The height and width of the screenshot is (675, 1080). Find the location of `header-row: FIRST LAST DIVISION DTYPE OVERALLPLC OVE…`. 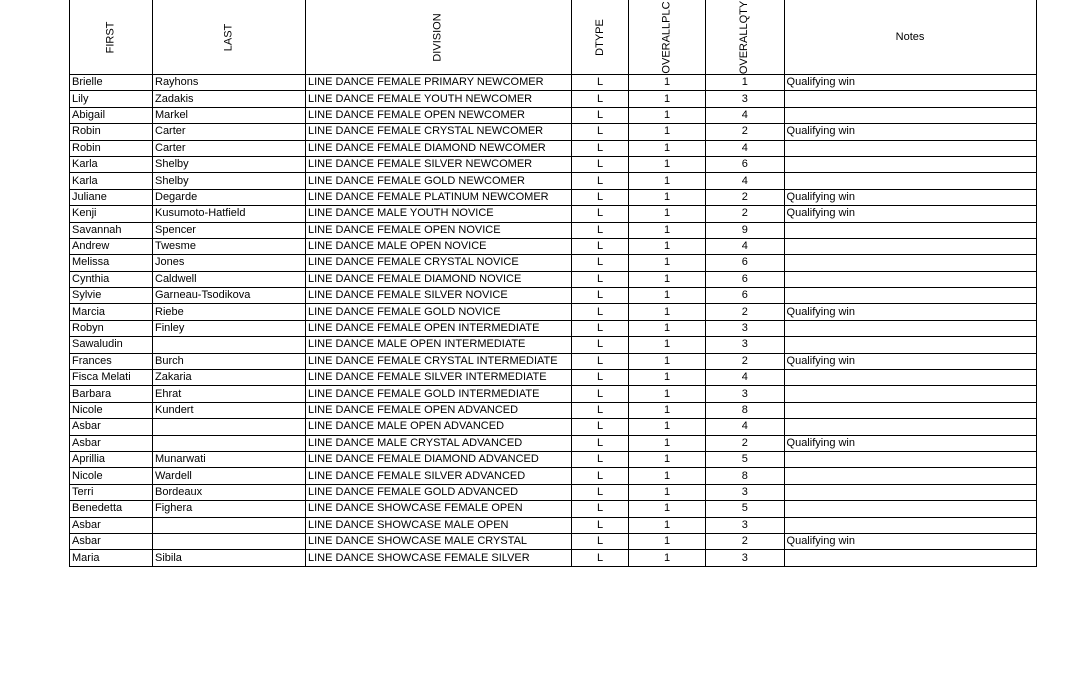

header-row: FIRST LAST DIVISION DTYPE OVERALLPLC OVE… is located at coordinates (553, 37).